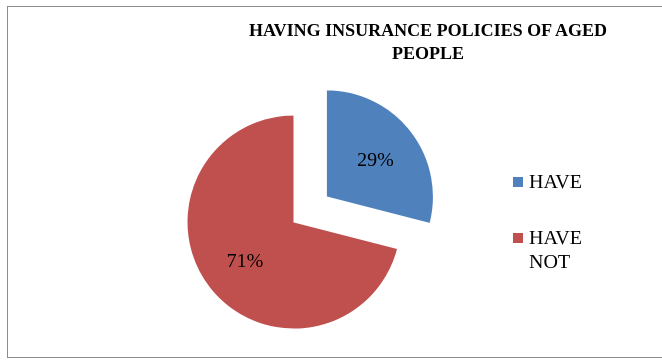 The image size is (662, 360). What do you see at coordinates (375, 160) in the screenshot?
I see `slice-label-have: 29%` at bounding box center [375, 160].